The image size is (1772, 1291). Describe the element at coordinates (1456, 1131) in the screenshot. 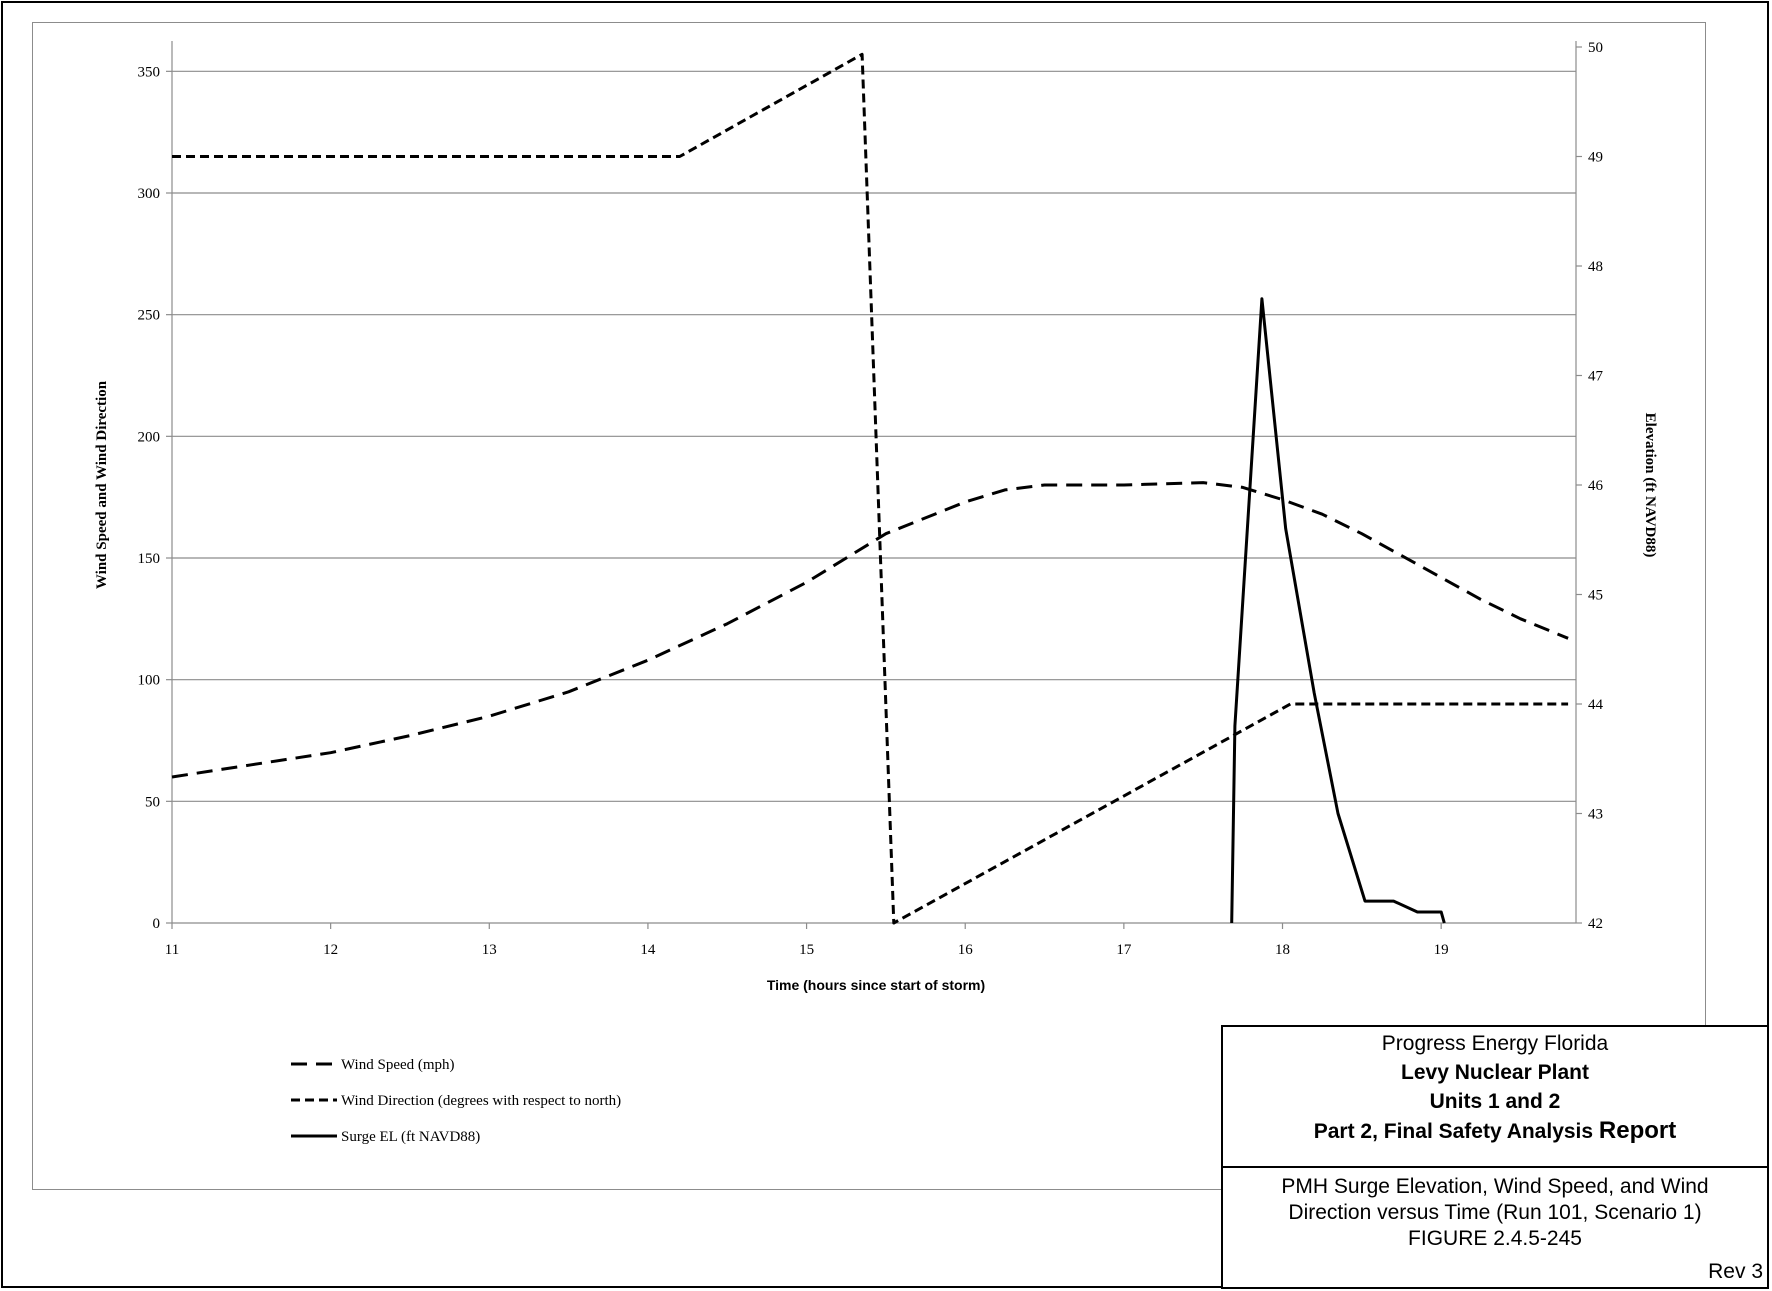

I see `report-title-prefix: Part 2, Final Safety Analysis` at that location.